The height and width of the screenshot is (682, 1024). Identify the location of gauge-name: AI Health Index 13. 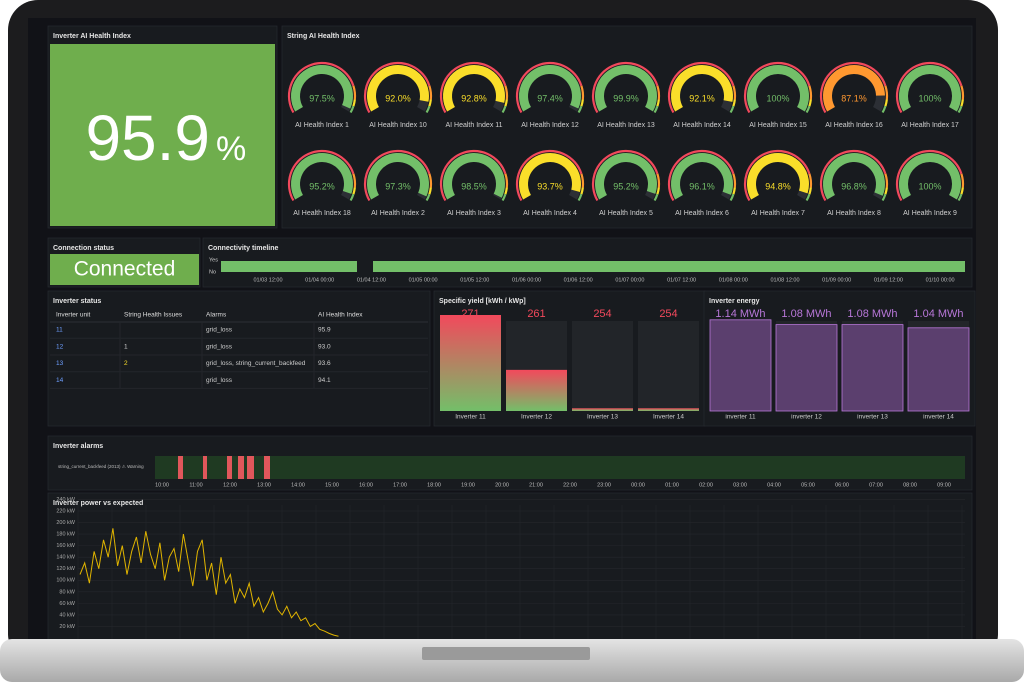
(626, 125).